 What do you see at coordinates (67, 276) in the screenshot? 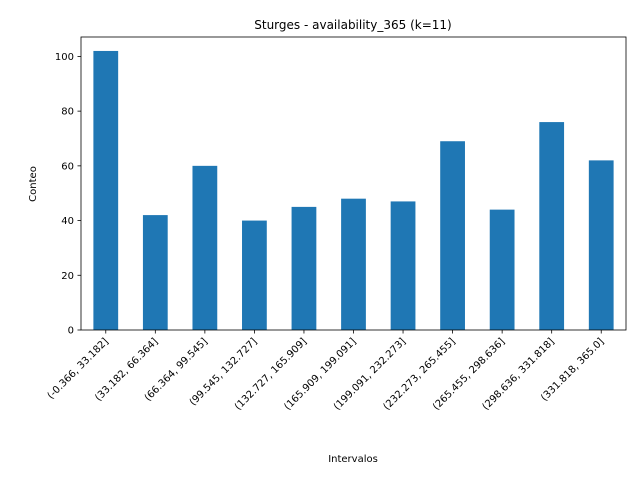
I see `y-tick-label: 20` at bounding box center [67, 276].